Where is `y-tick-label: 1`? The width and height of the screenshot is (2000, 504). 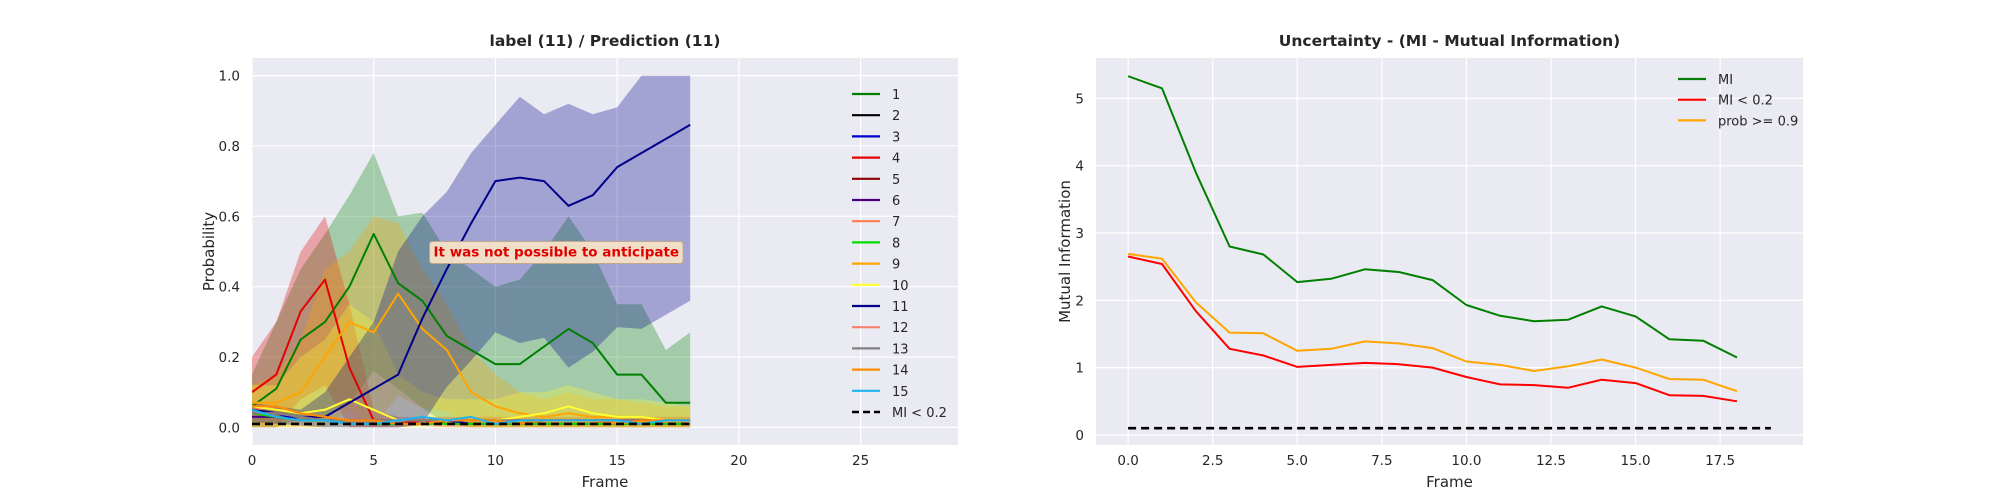 y-tick-label: 1 is located at coordinates (1079, 369).